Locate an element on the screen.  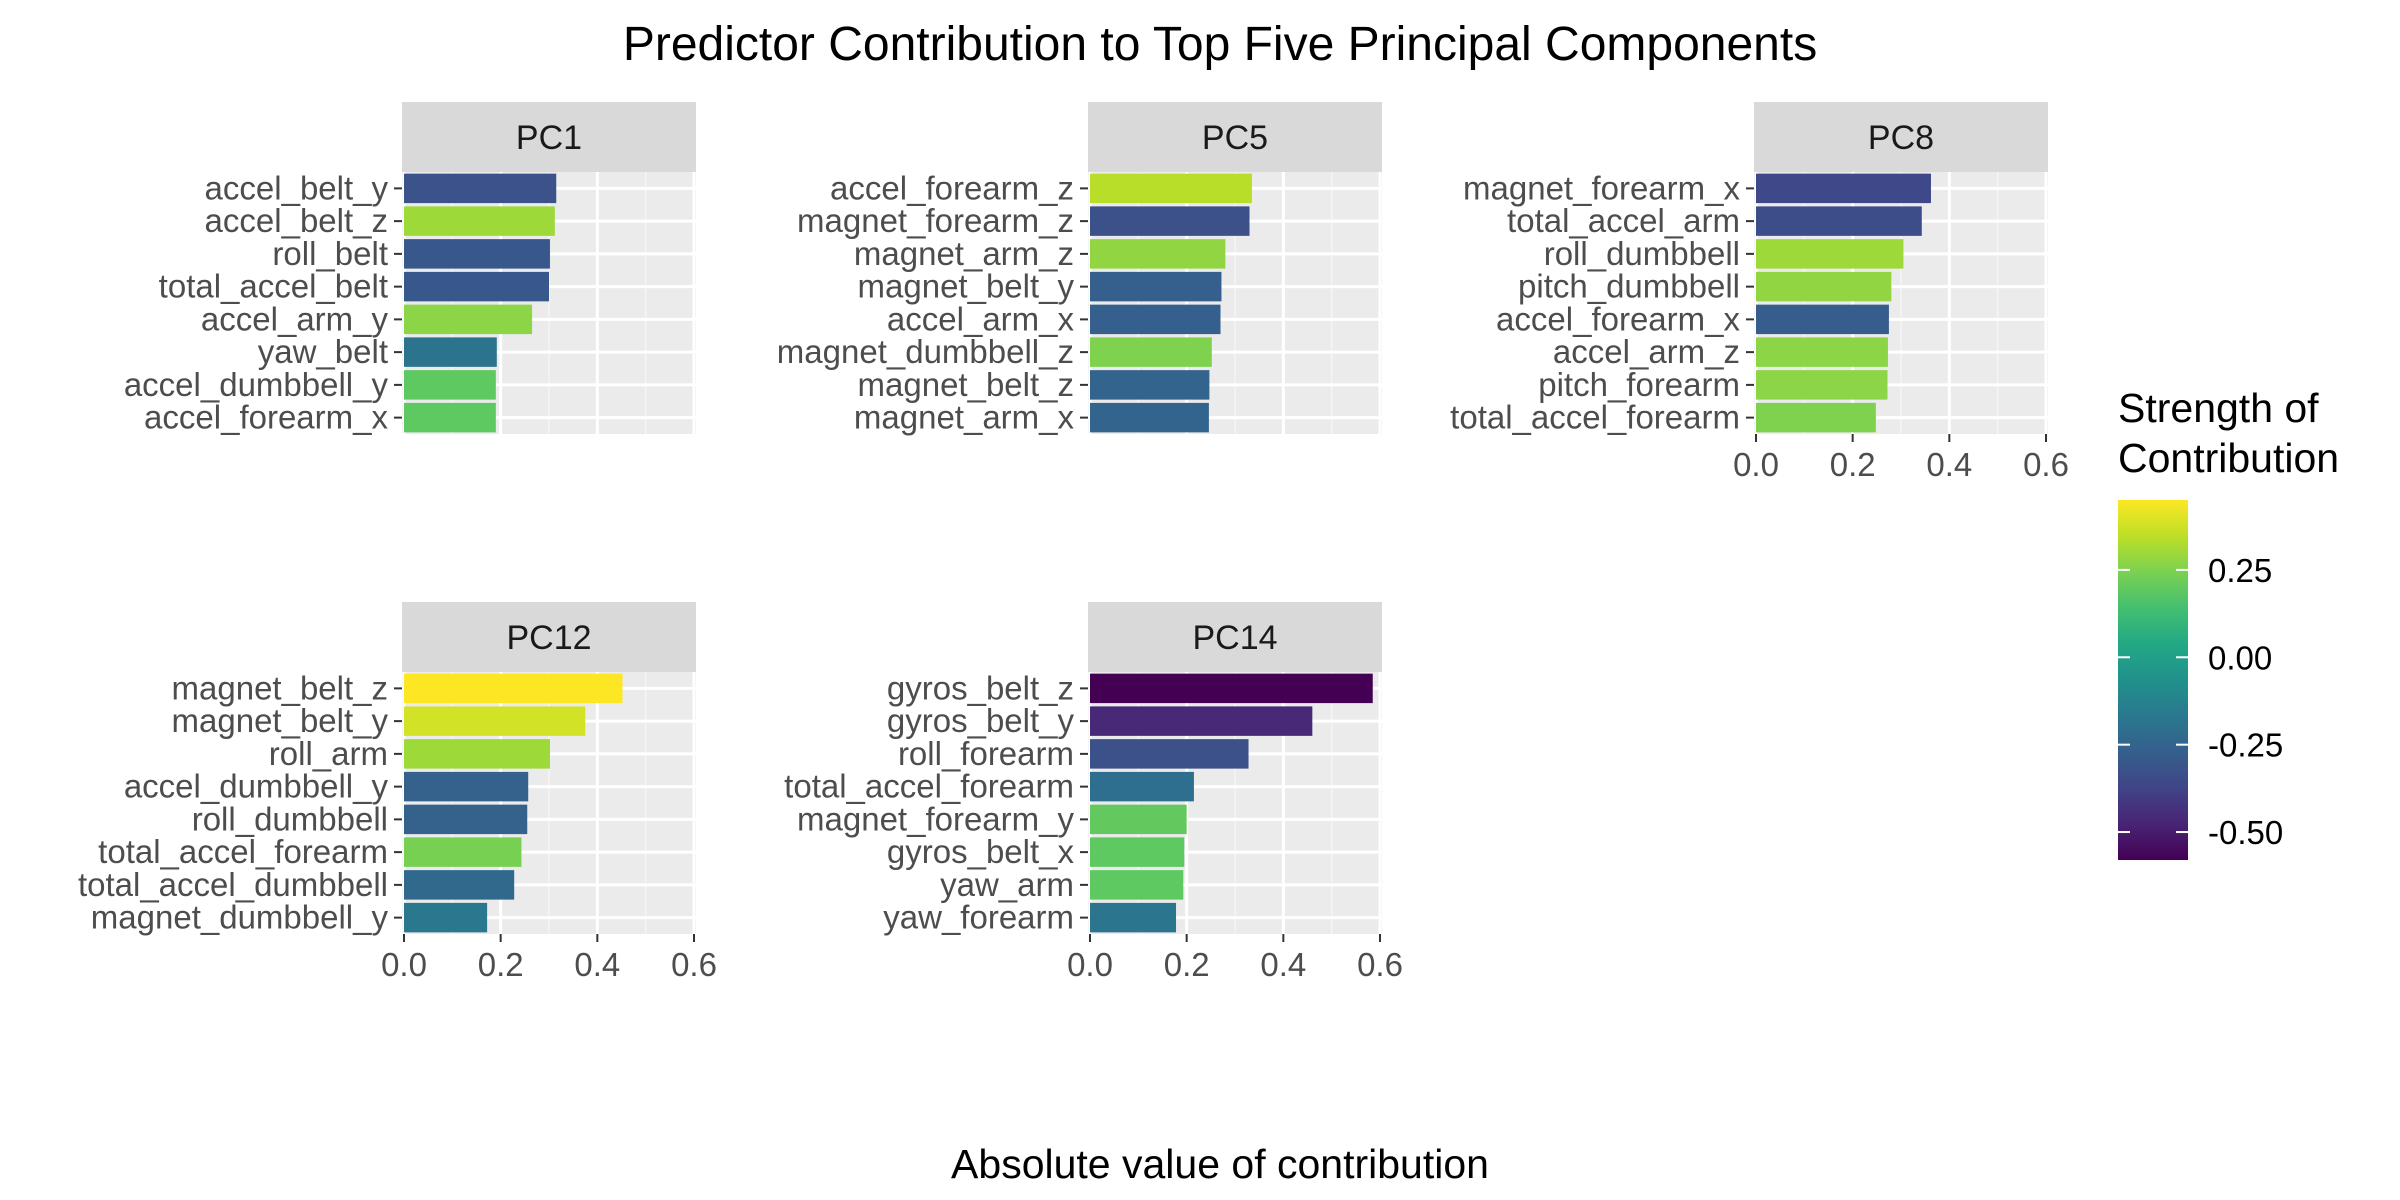
bar-roll_belt is located at coordinates (477, 254).